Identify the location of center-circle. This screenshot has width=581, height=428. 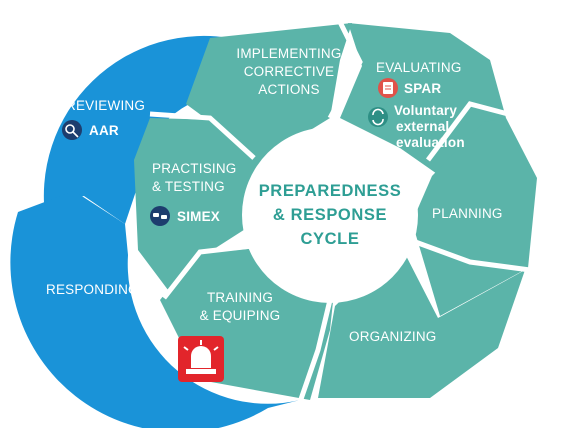
(330, 215).